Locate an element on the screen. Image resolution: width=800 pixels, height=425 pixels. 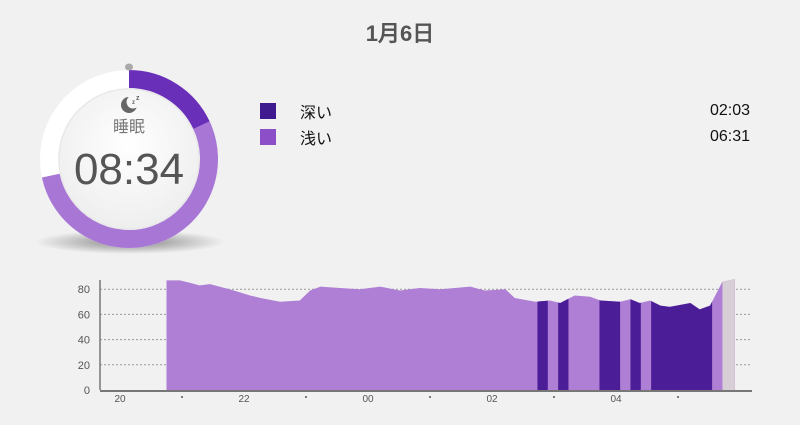
x-tick-label: 00 is located at coordinates (368, 399).